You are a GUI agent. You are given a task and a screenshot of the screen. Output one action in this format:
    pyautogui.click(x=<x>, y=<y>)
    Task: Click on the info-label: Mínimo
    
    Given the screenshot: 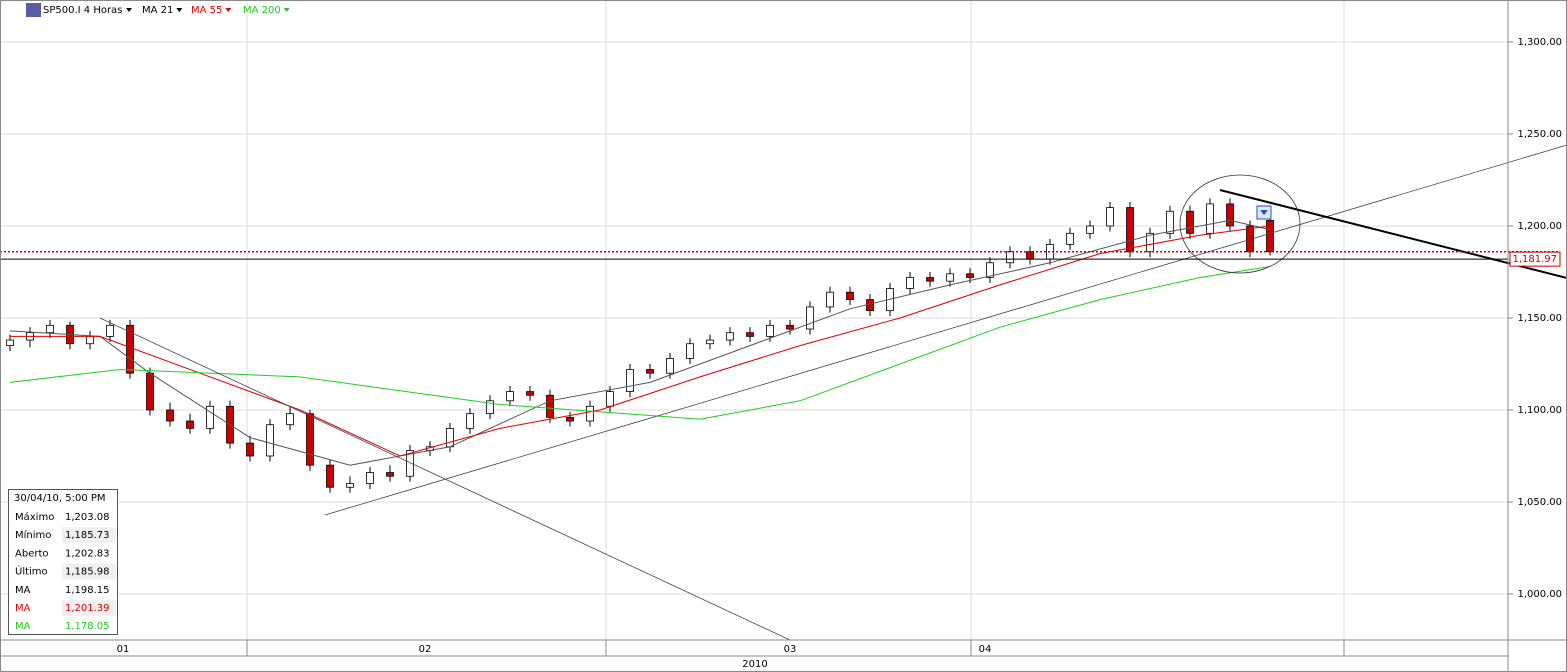 What is the action you would take?
    pyautogui.click(x=33, y=535)
    